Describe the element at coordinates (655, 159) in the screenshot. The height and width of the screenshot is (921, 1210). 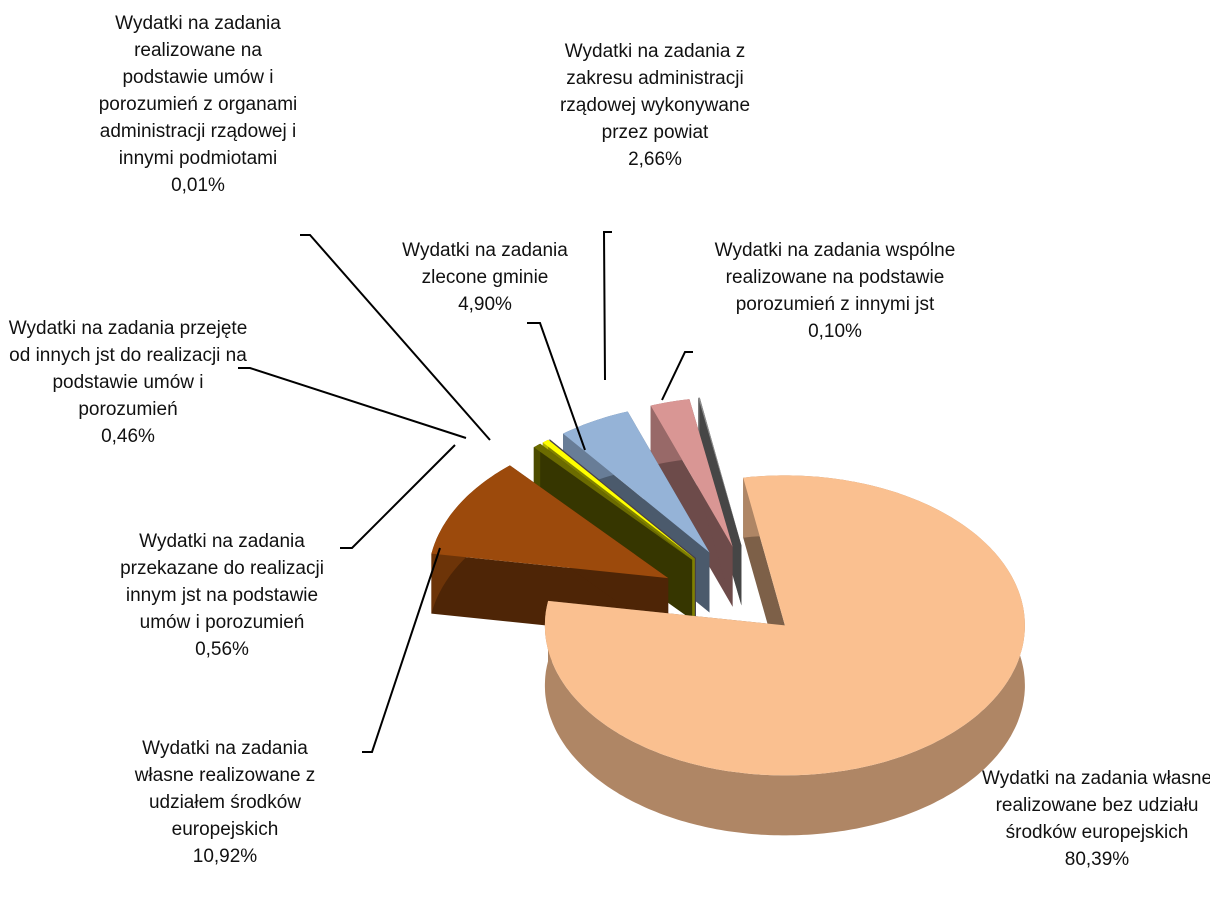
I see `label-value: 2,66%` at that location.